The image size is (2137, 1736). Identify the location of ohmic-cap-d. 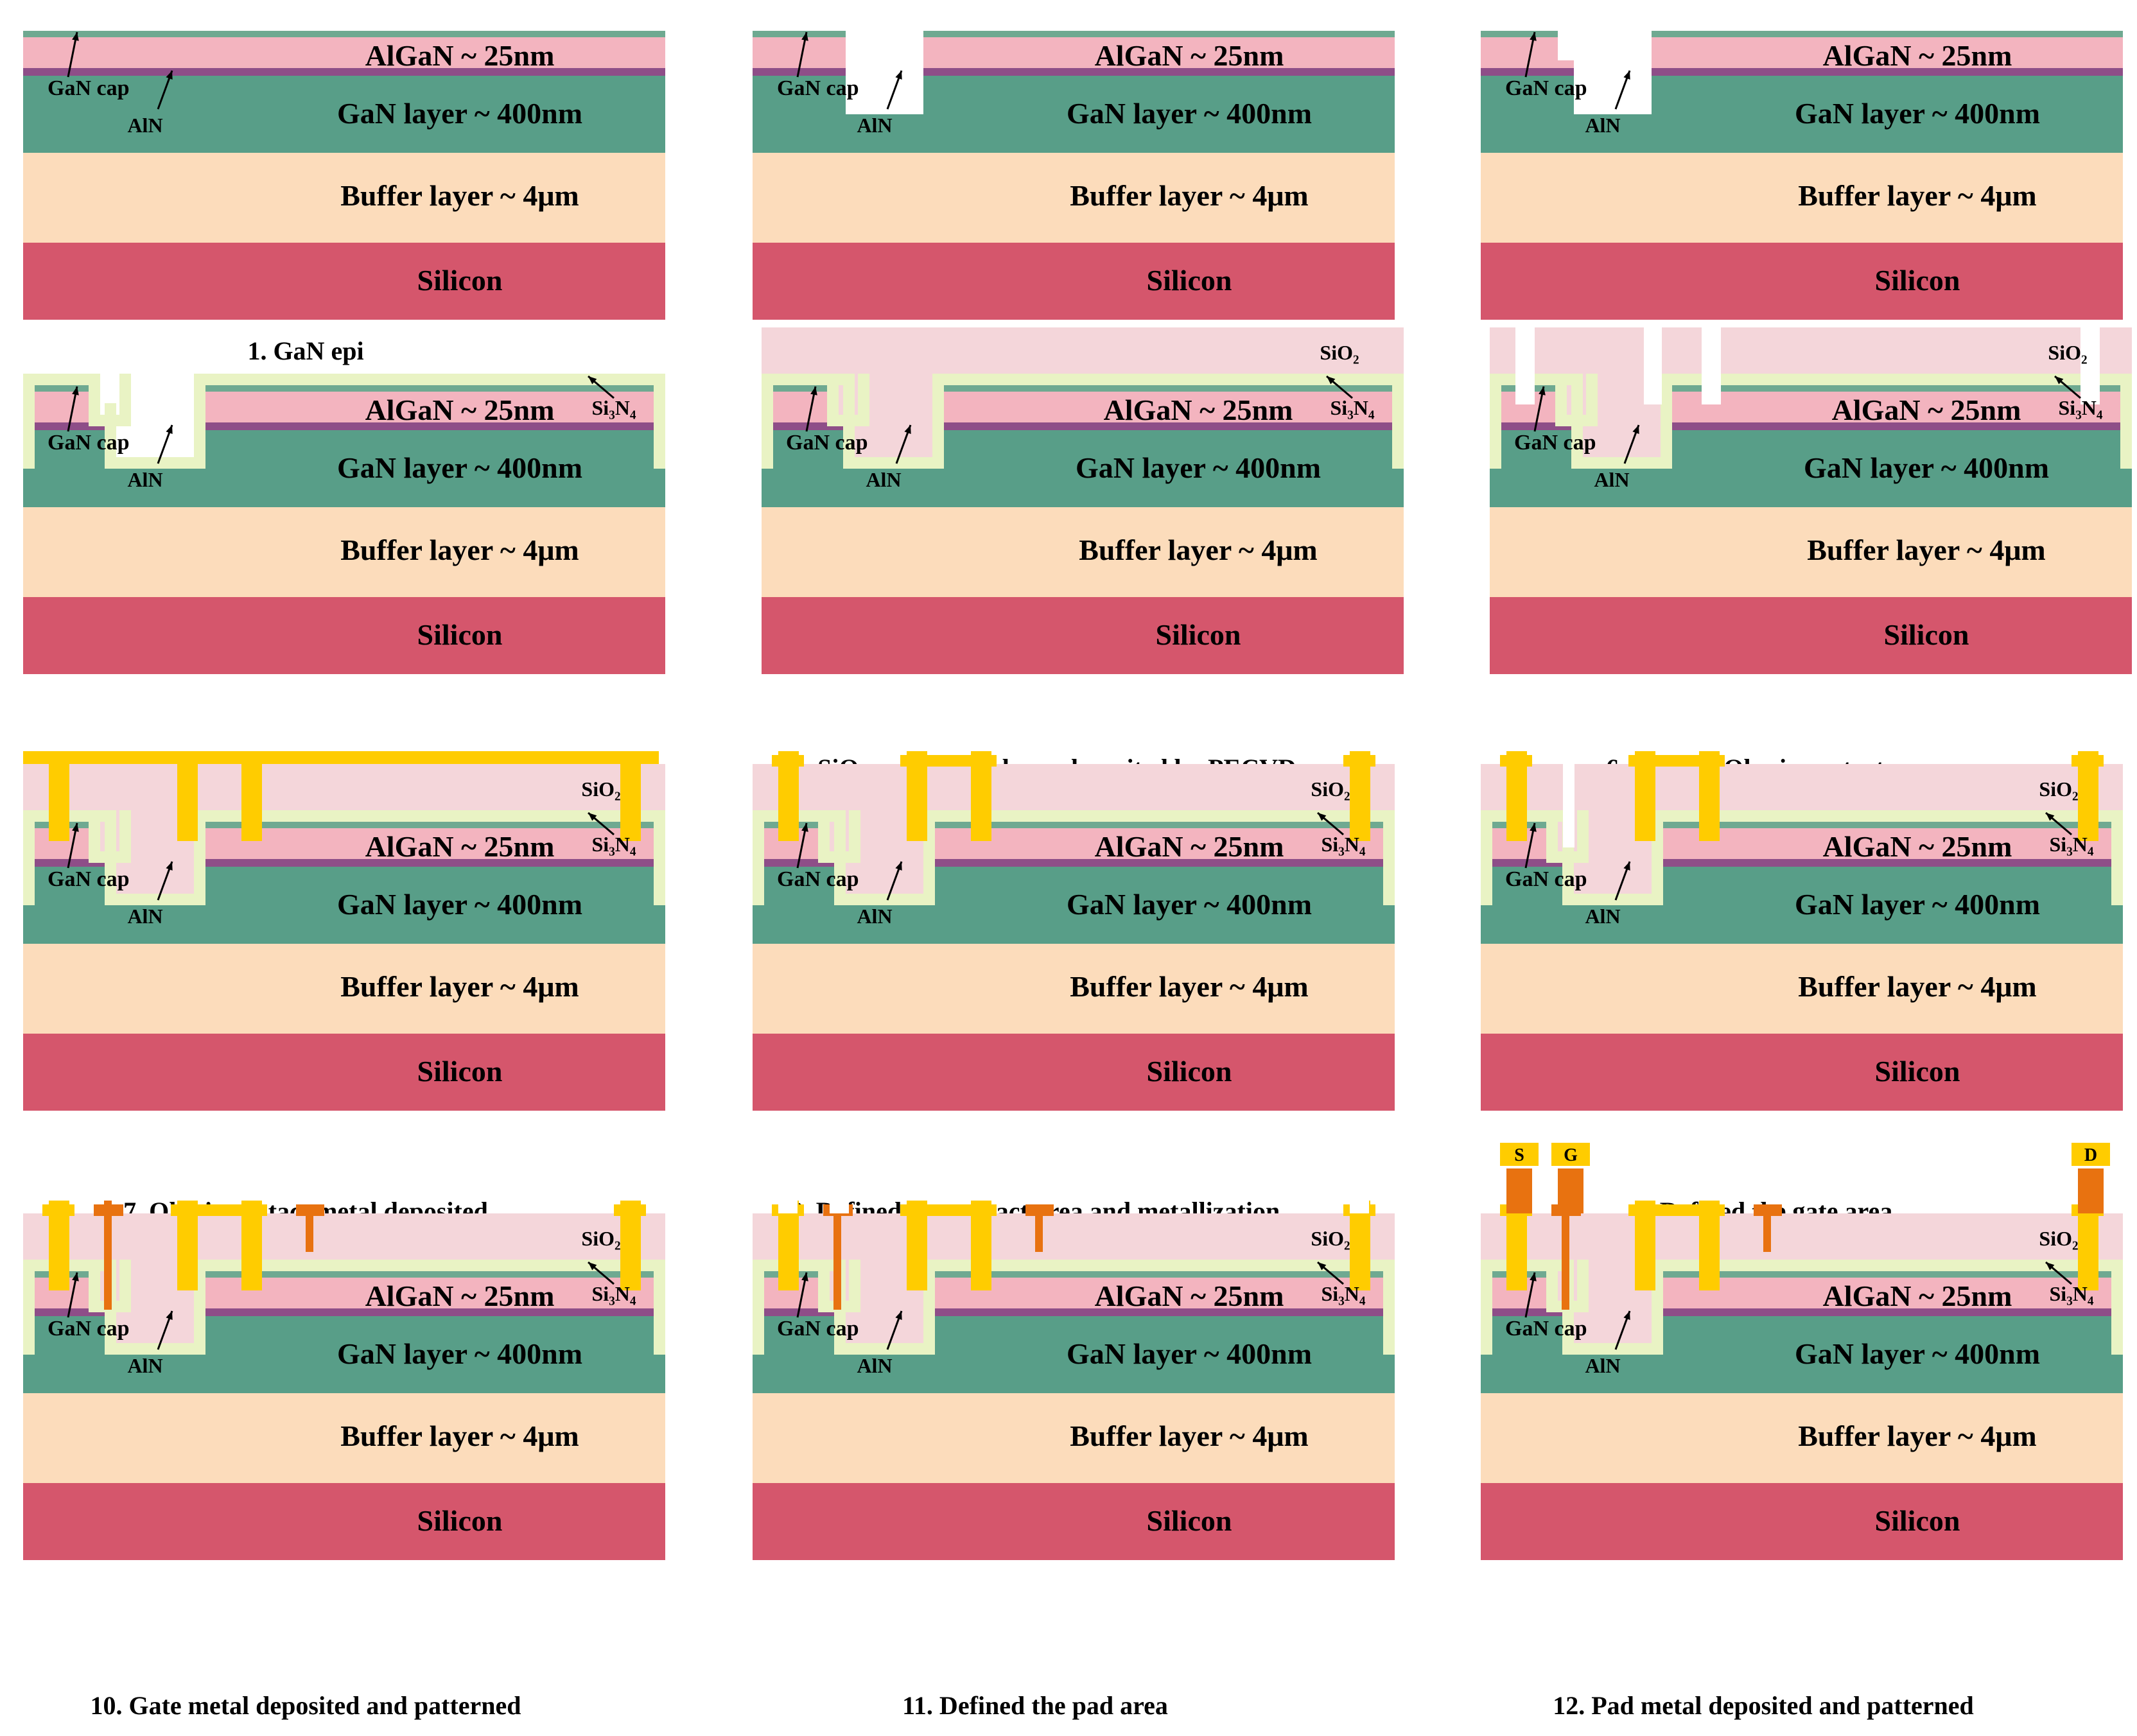
(2088, 761).